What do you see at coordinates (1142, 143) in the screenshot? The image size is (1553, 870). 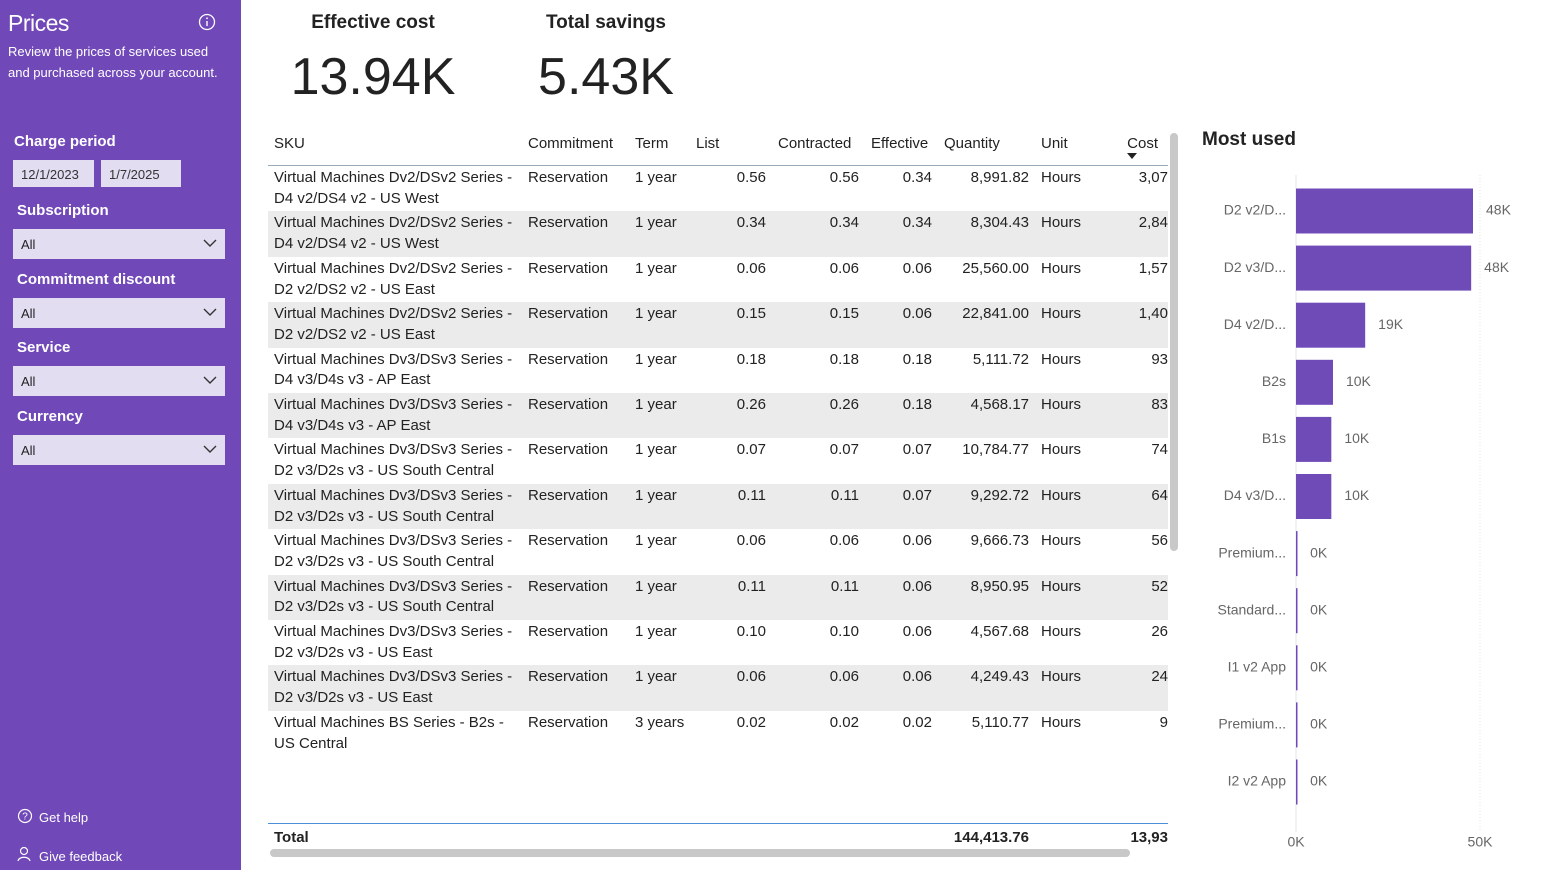 I see `column-header: Cost` at bounding box center [1142, 143].